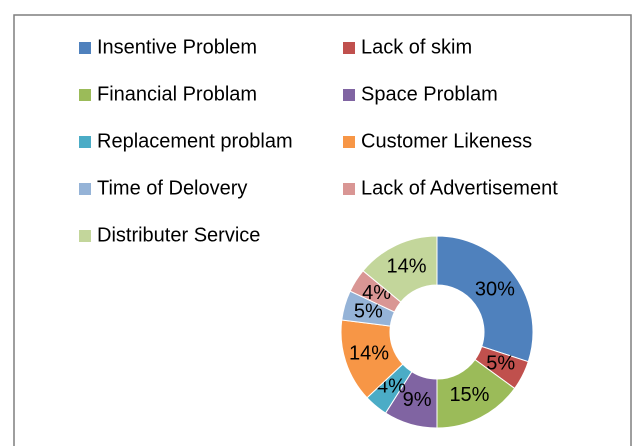 This screenshot has width=641, height=446. Describe the element at coordinates (177, 94) in the screenshot. I see `legend-label: Financial Problam` at that location.